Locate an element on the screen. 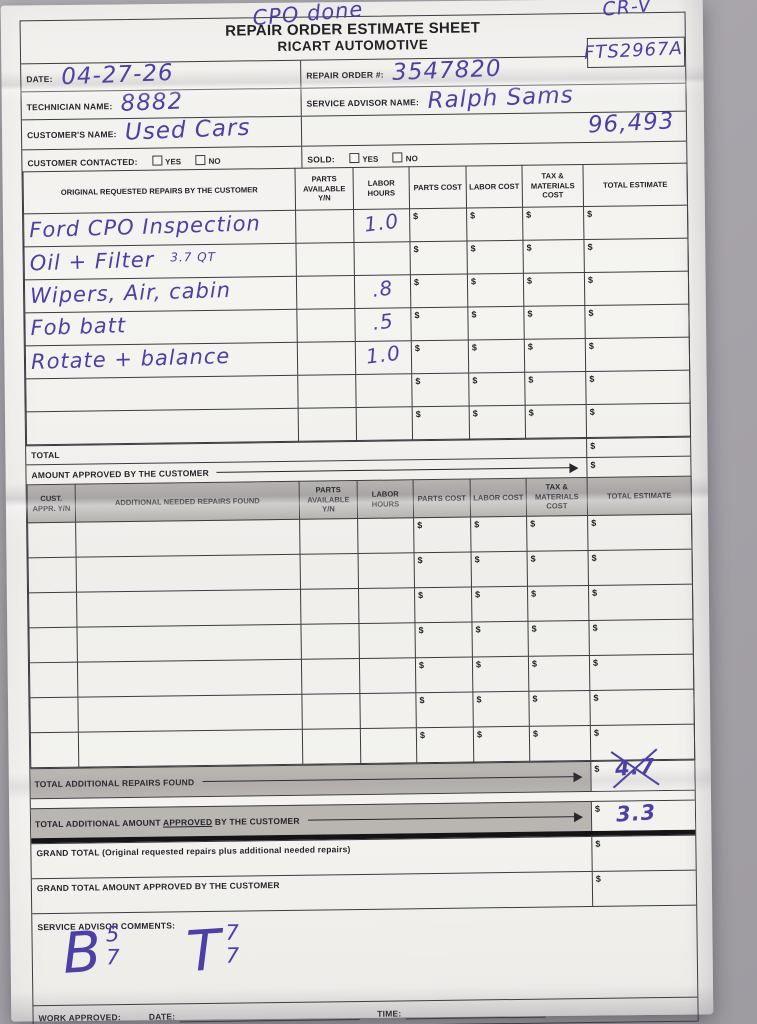  col-header-parts-available: PARTS AVAILABLE Y/N is located at coordinates (324, 189).